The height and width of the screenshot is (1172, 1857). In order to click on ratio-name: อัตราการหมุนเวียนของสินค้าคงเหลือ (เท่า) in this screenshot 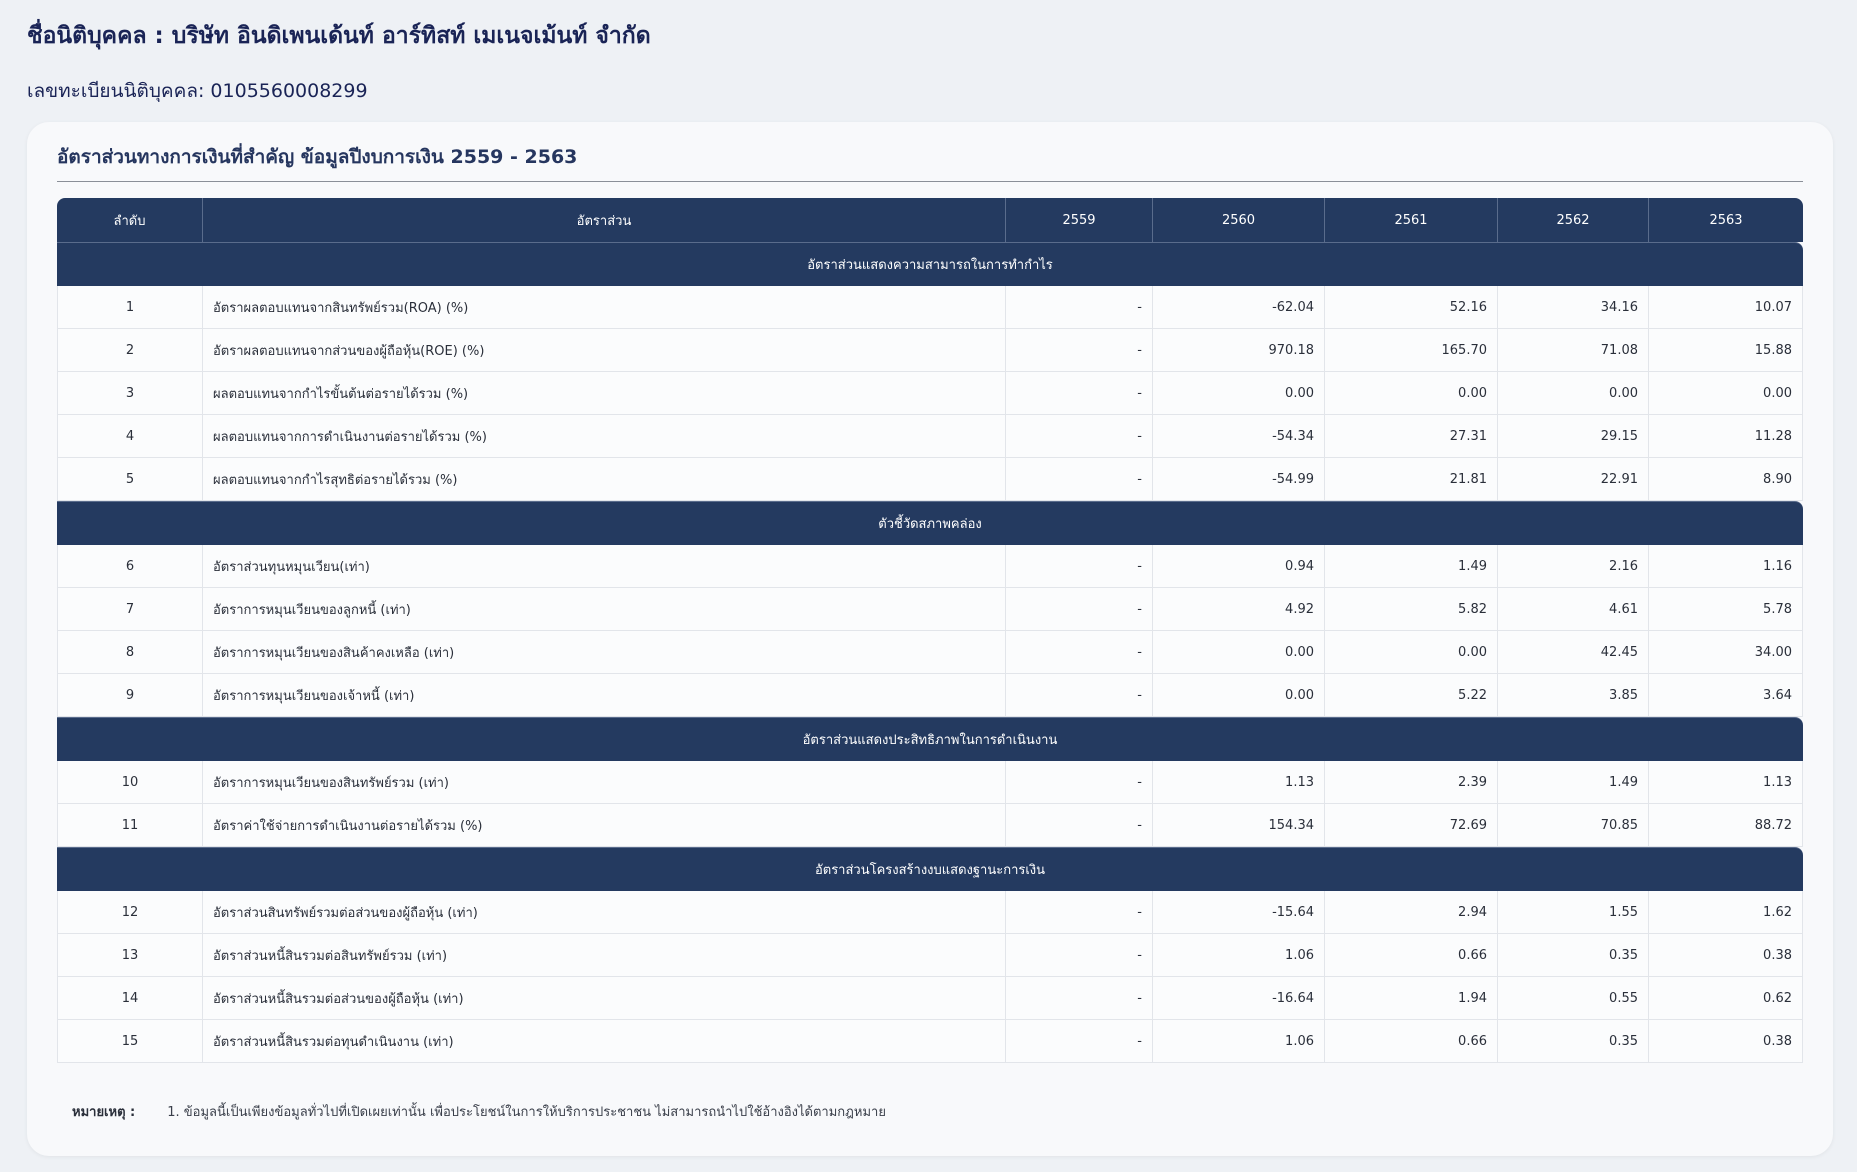, I will do `click(604, 652)`.